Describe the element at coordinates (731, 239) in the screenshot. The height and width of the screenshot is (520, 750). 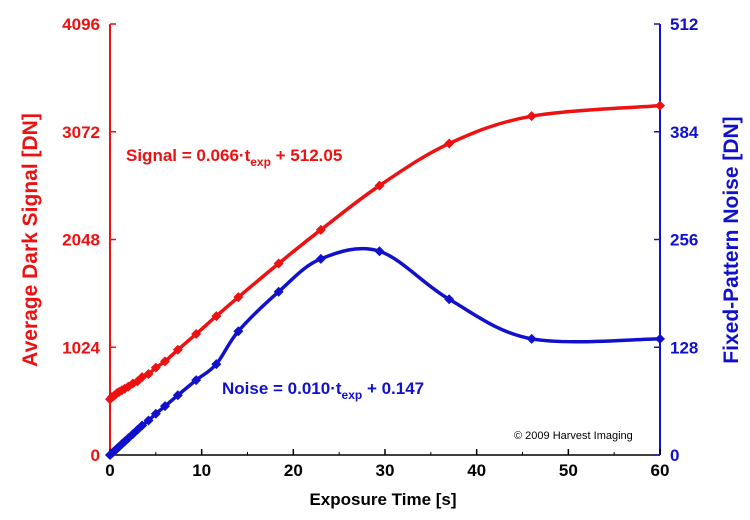
I see `y-axis-right-label: Fixed-Pattern Noise [DN]` at that location.